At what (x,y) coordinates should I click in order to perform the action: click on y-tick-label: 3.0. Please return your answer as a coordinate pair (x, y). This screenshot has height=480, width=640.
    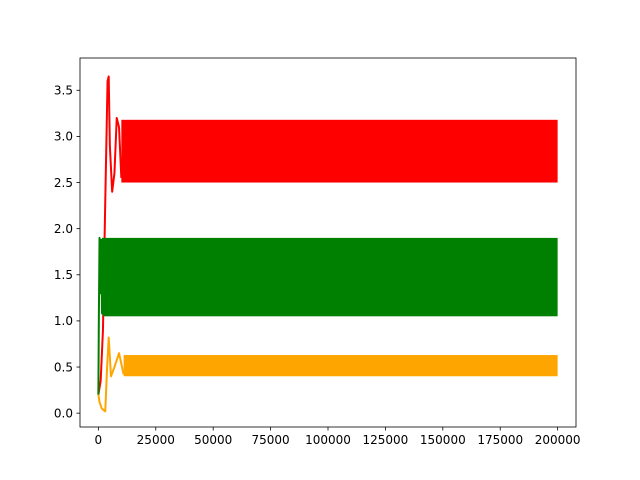
    Looking at the image, I should click on (63, 137).